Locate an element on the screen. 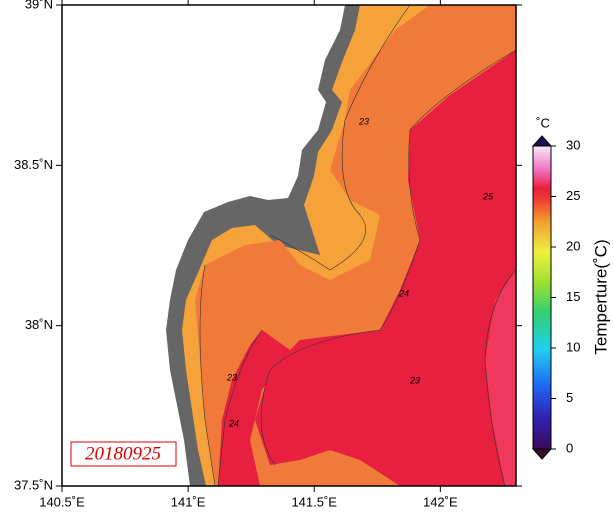  x-tick-label: 141˚E is located at coordinates (188, 501).